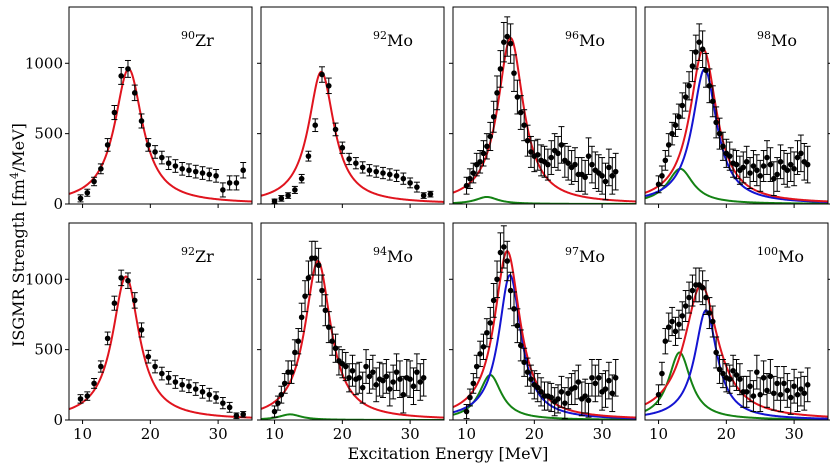  Describe the element at coordinates (448, 453) in the screenshot. I see `x-axis-label: Excitation Energy [MeV]` at that location.